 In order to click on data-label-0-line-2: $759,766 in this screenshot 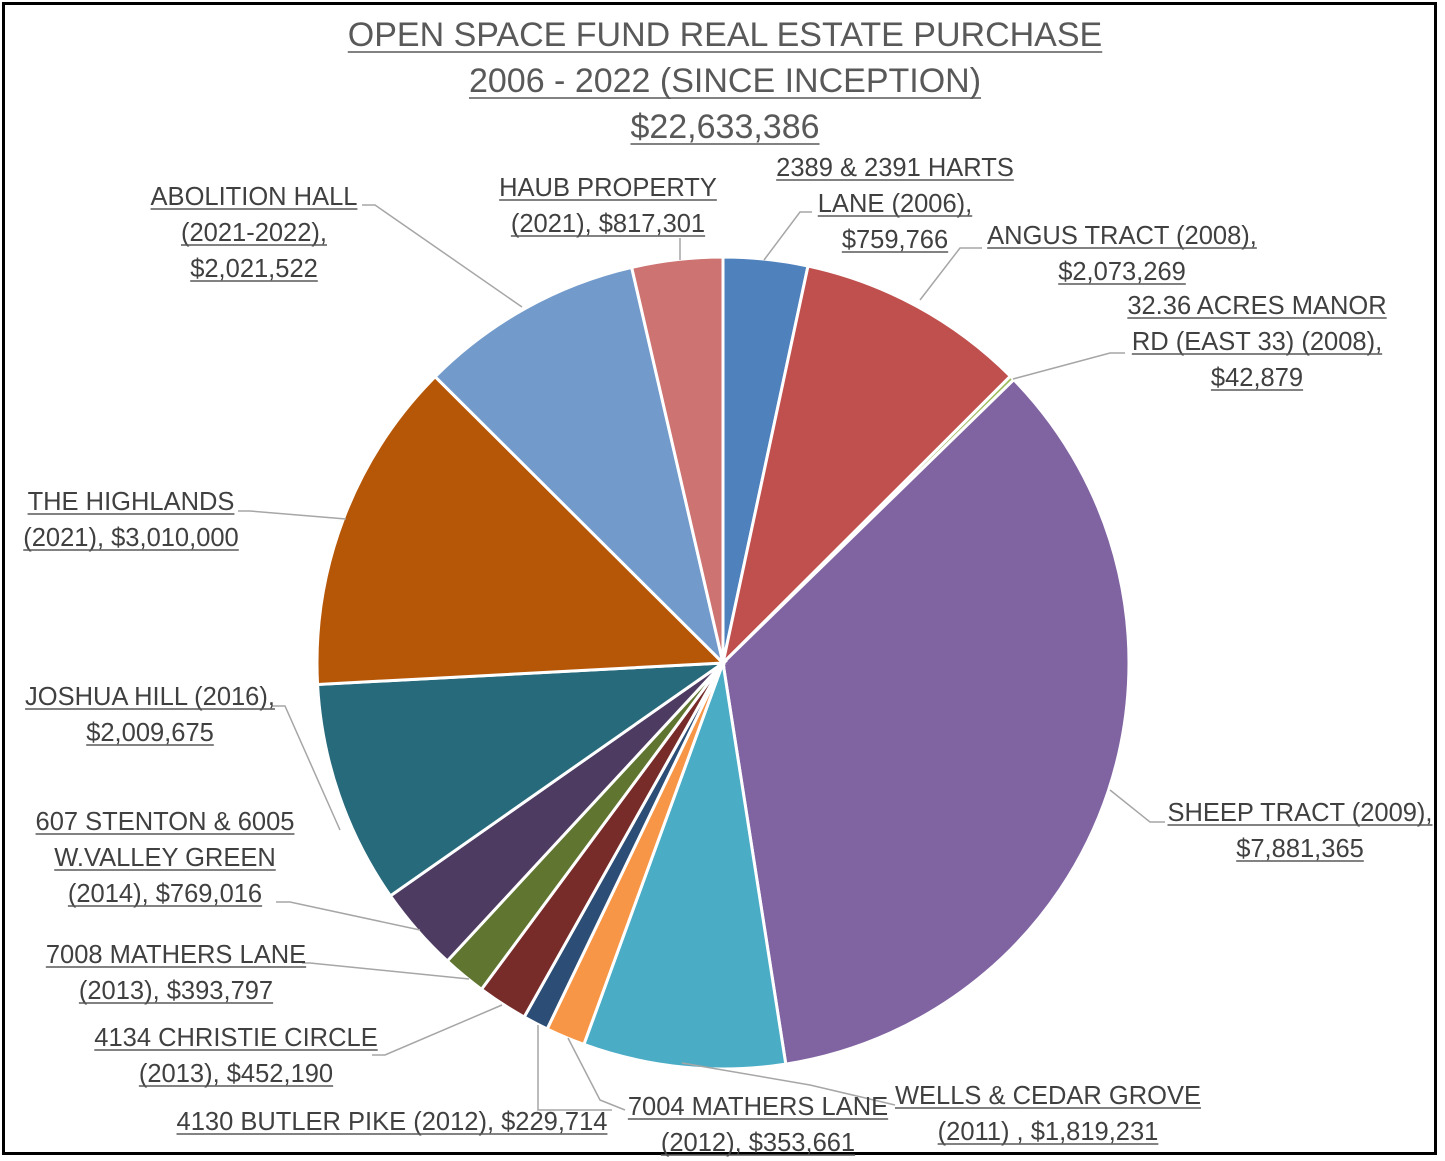, I will do `click(895, 240)`.